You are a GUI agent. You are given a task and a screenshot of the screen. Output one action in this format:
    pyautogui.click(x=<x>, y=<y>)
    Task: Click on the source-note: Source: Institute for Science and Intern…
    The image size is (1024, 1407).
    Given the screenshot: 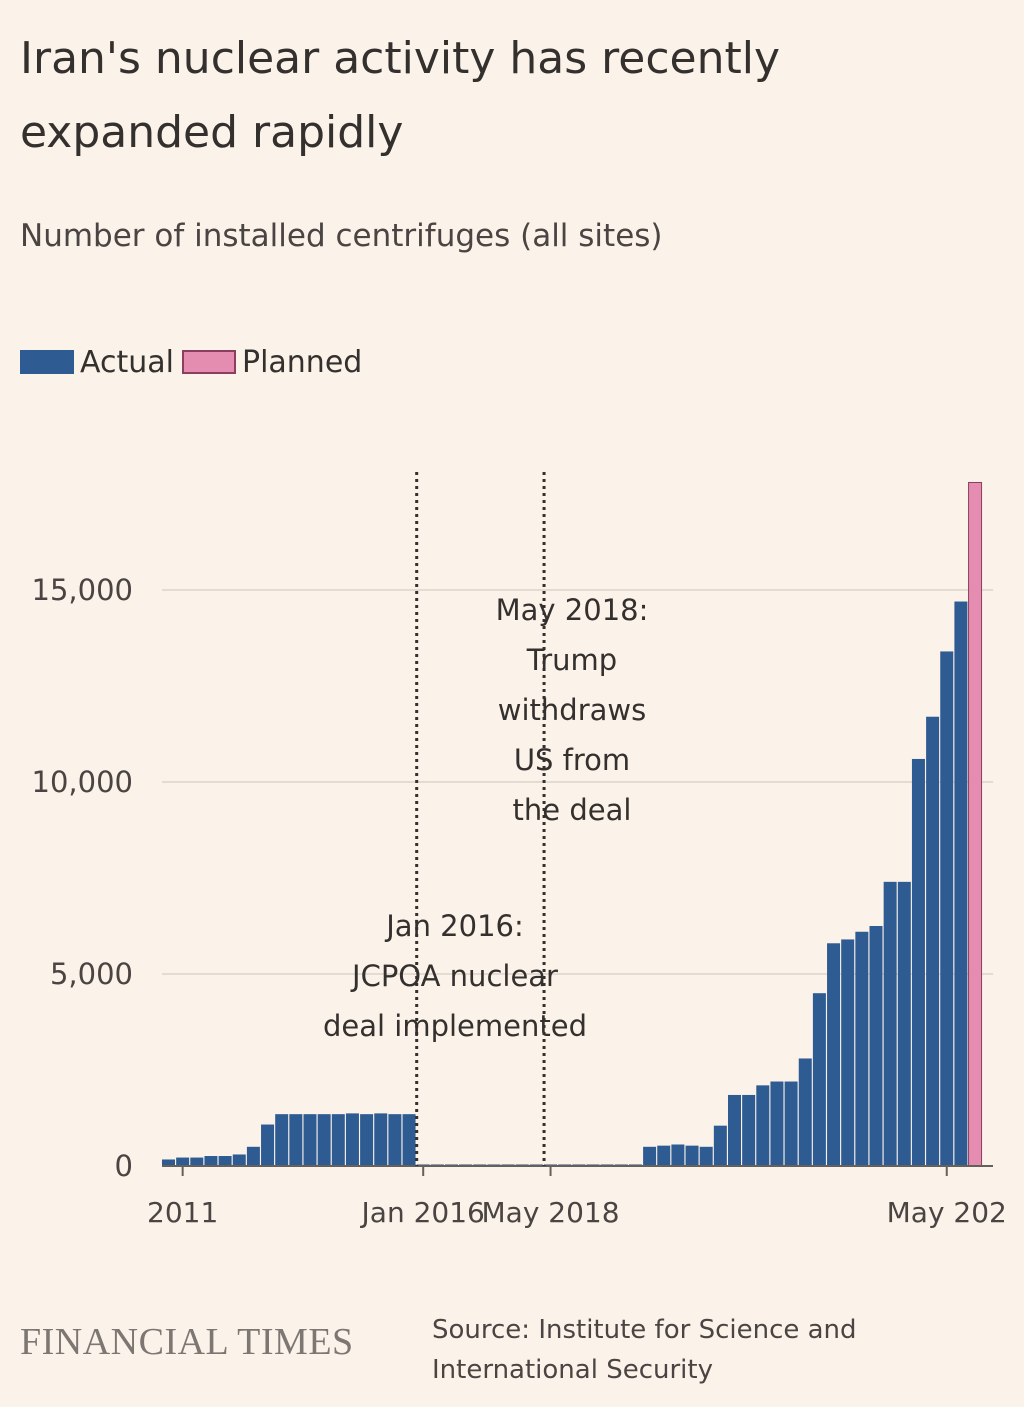 What is the action you would take?
    pyautogui.click(x=644, y=1350)
    